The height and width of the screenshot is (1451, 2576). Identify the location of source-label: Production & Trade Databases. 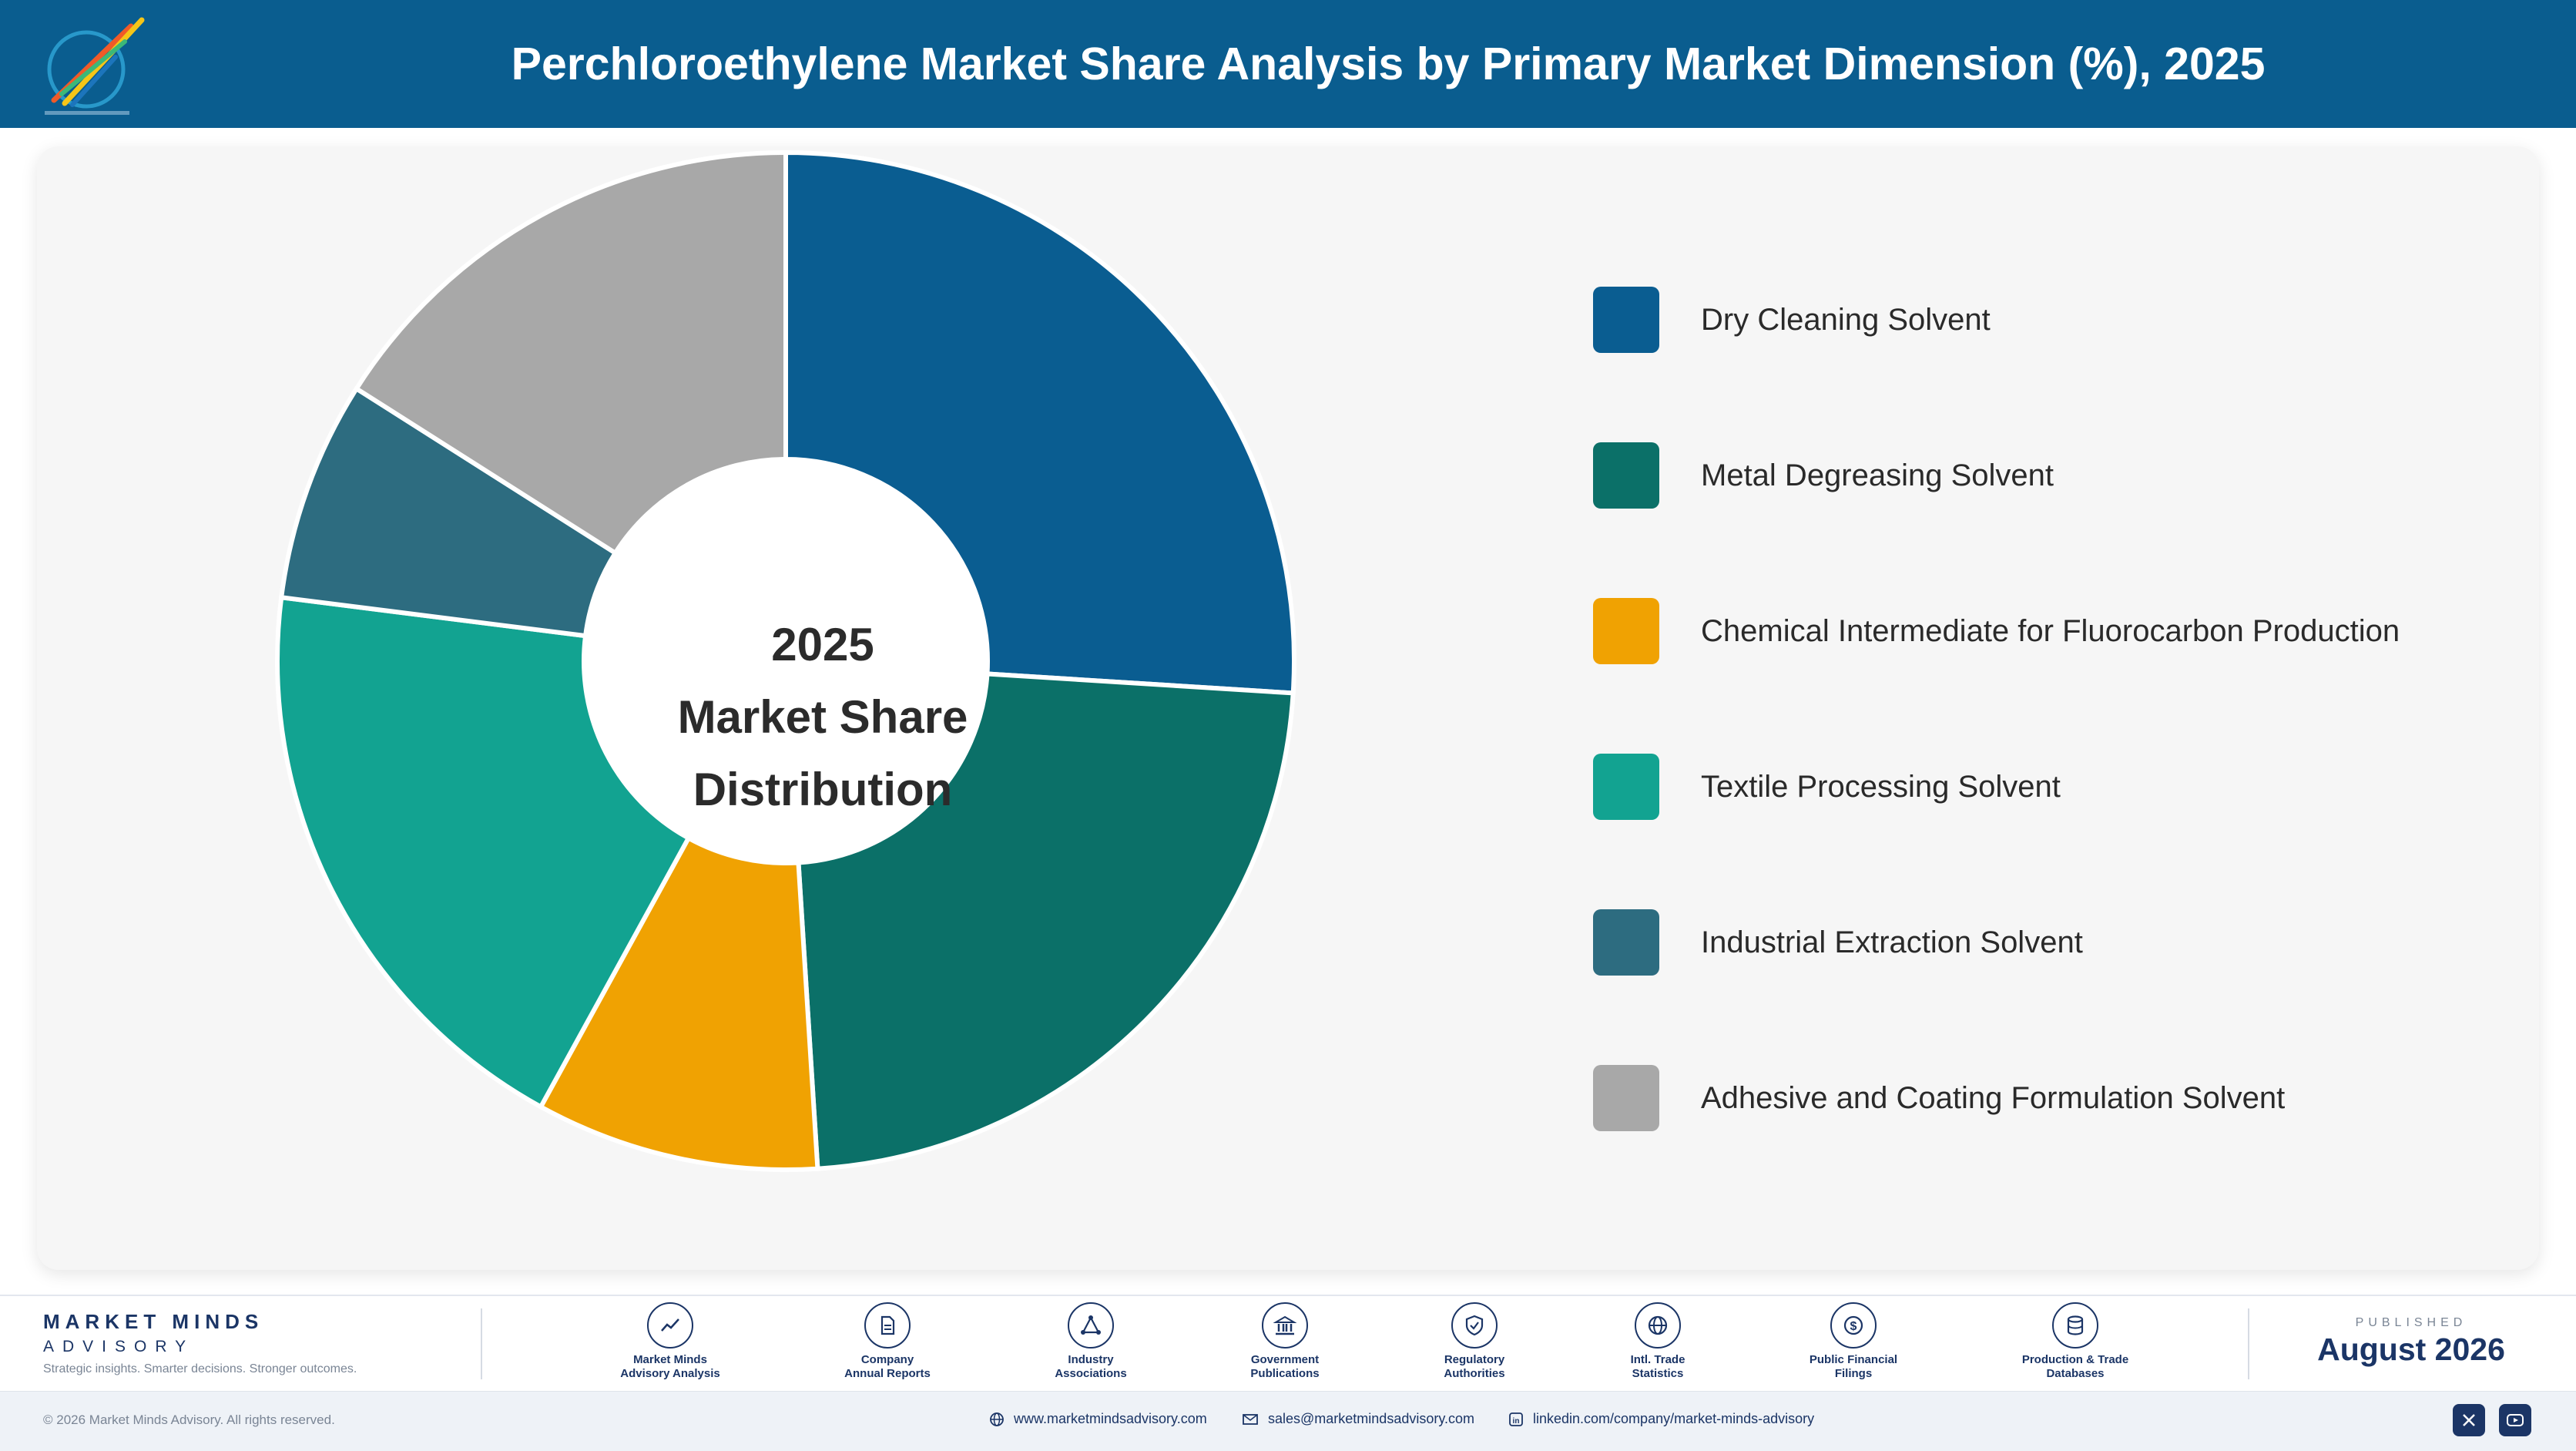
(2075, 1366).